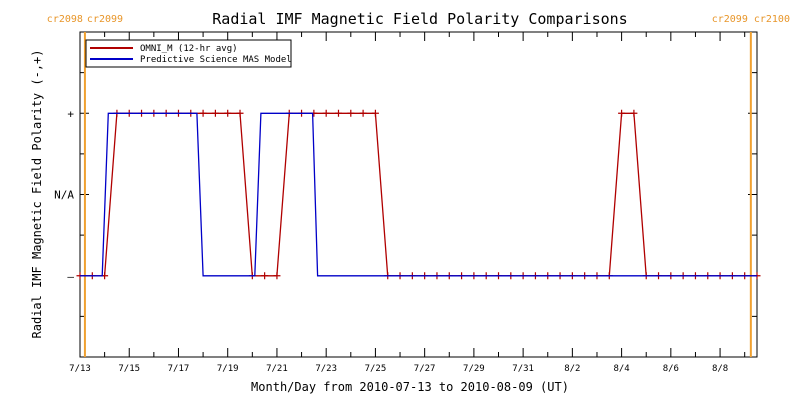 This screenshot has width=800, height=400. What do you see at coordinates (572, 369) in the screenshot?
I see `x-tick-label: 8/2` at bounding box center [572, 369].